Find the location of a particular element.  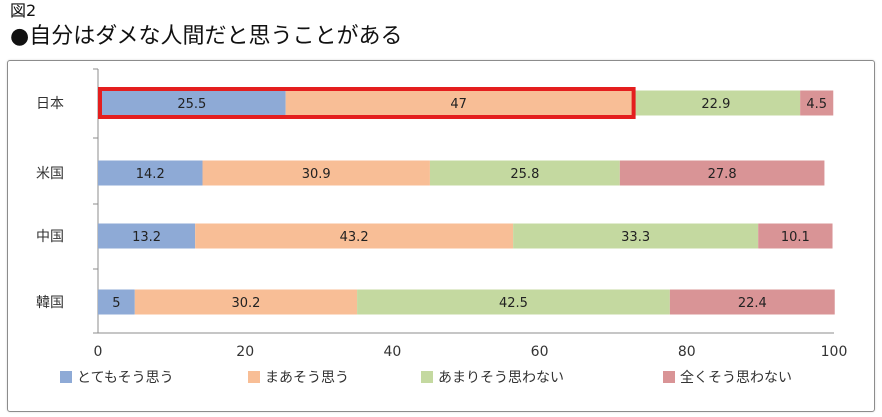

data-label: 10.1 is located at coordinates (795, 237).